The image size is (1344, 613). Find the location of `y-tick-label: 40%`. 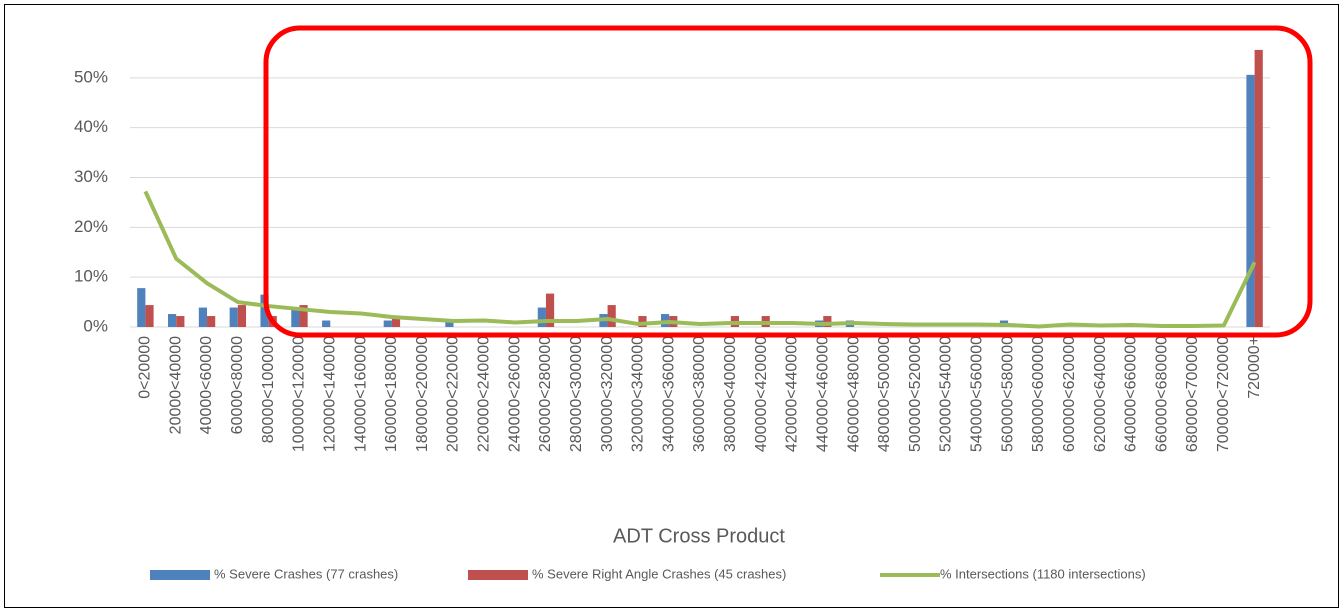

y-tick-label: 40% is located at coordinates (91, 126).